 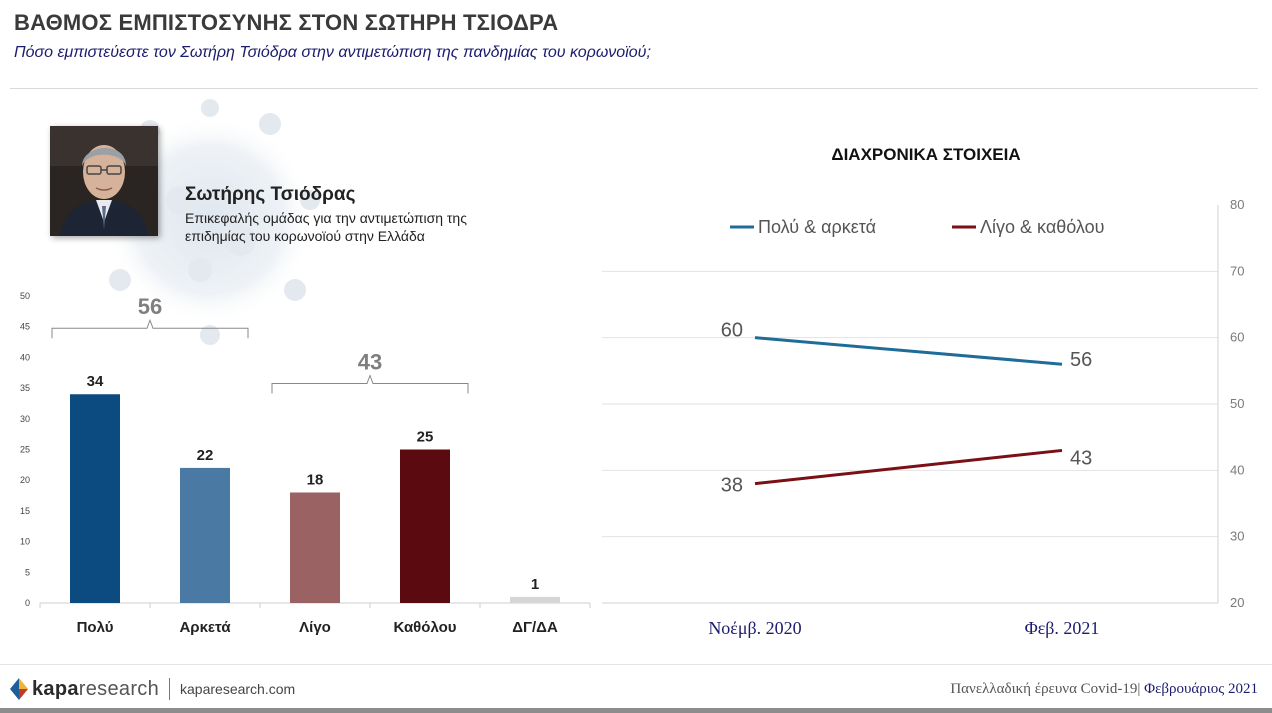 What do you see at coordinates (270, 194) in the screenshot?
I see `person-name: Σωτήρης Τσιόδρας` at bounding box center [270, 194].